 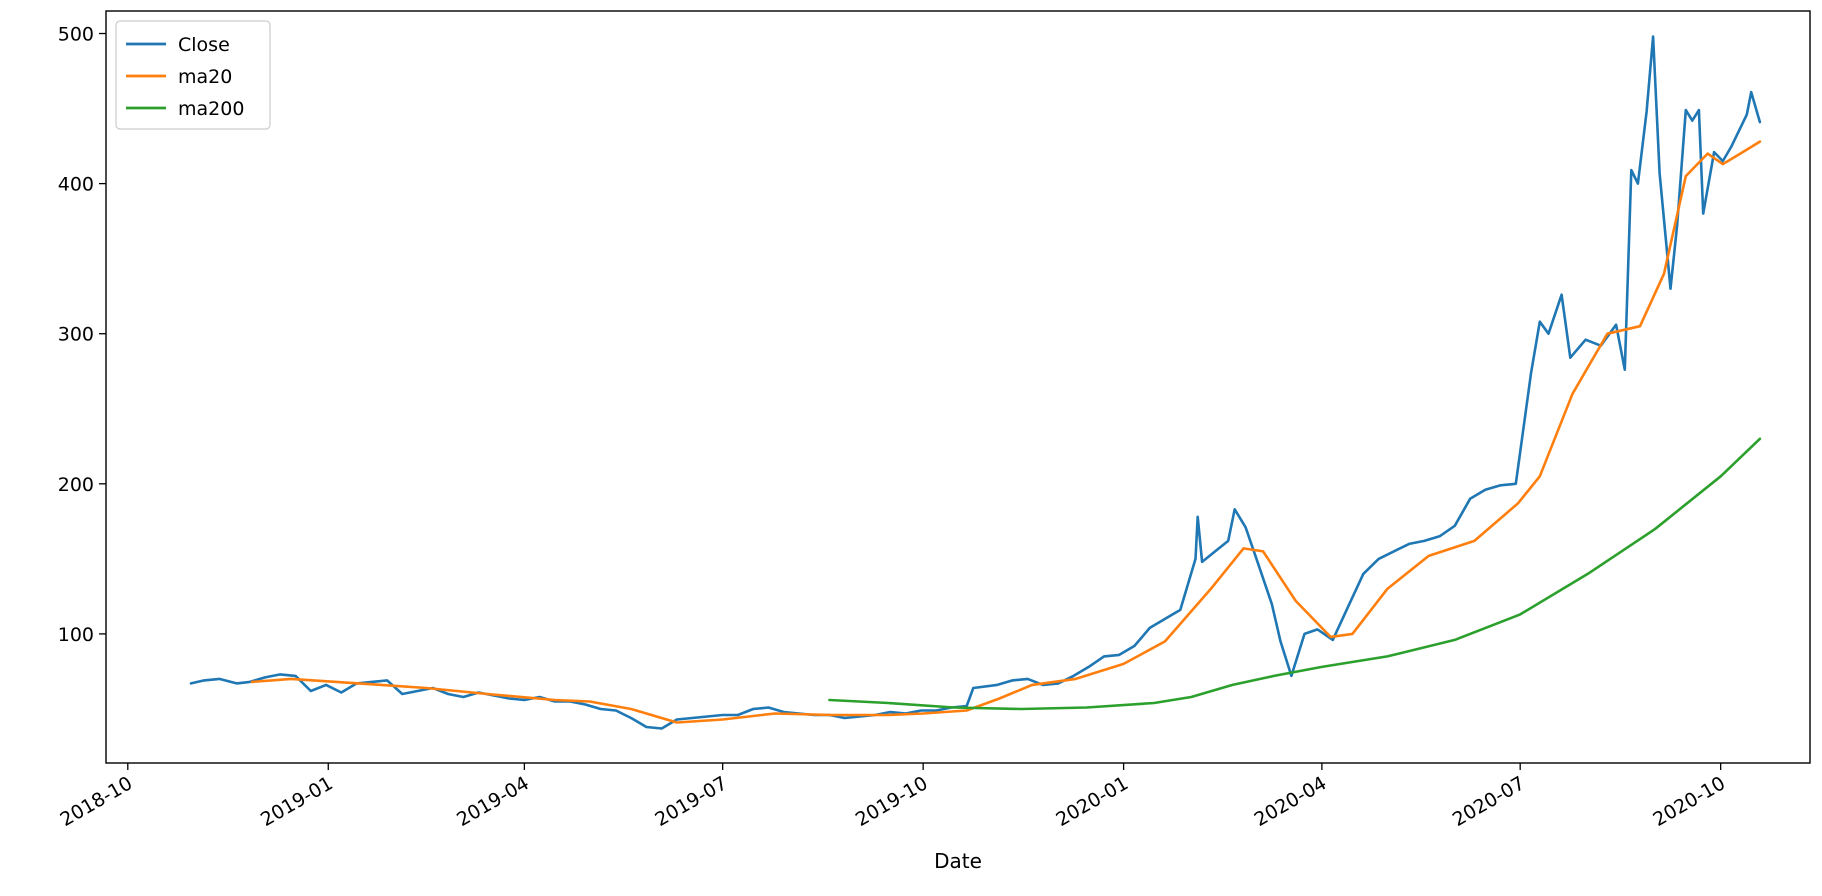 I want to click on x-axis-label: Date, so click(x=958, y=861).